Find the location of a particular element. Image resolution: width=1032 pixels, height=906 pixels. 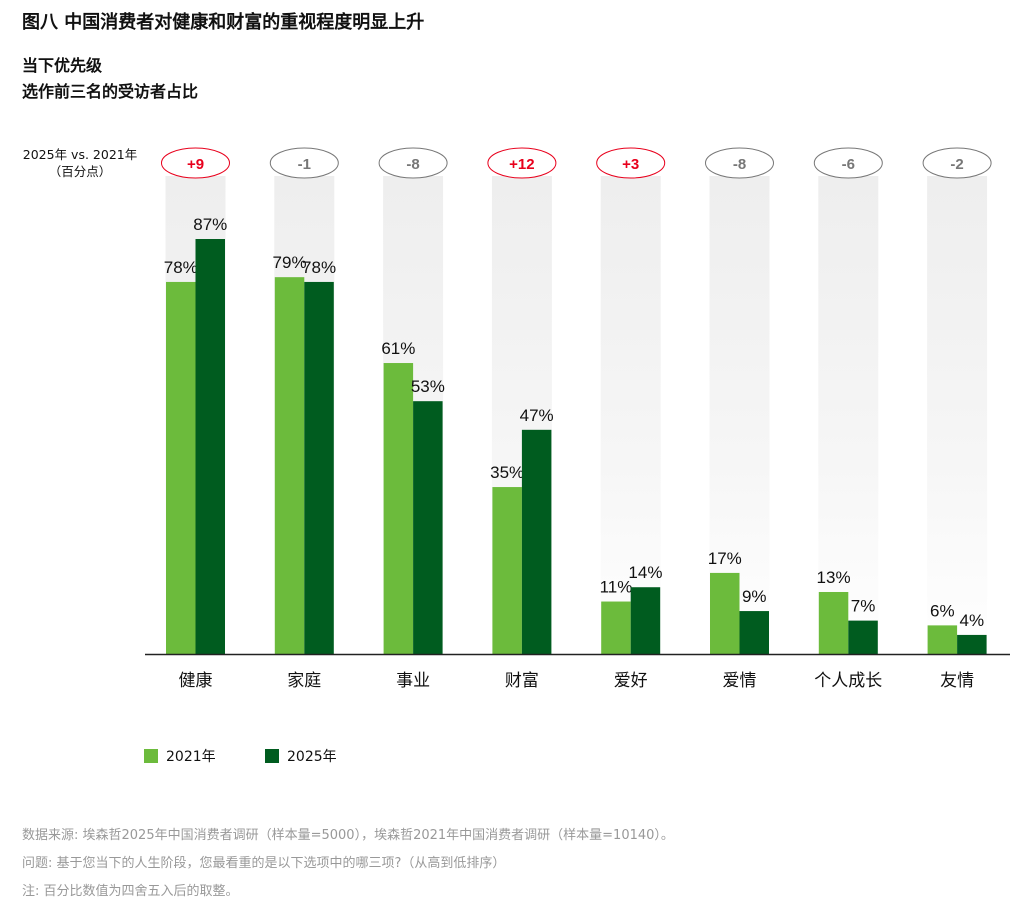

footnote-note: 注: 百分比数值为四舍五入后的取整。 is located at coordinates (130, 891).